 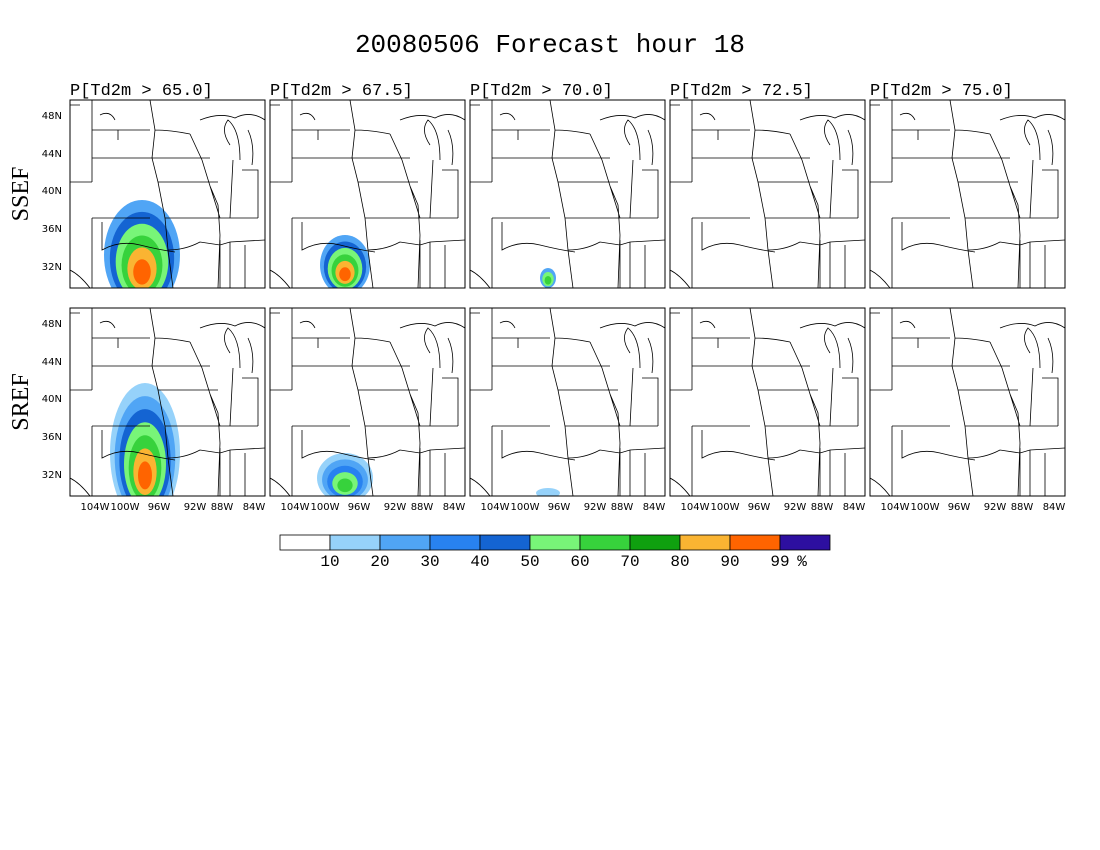 What do you see at coordinates (141, 91) in the screenshot?
I see `panel-title: P[Td2m > 65.0]` at bounding box center [141, 91].